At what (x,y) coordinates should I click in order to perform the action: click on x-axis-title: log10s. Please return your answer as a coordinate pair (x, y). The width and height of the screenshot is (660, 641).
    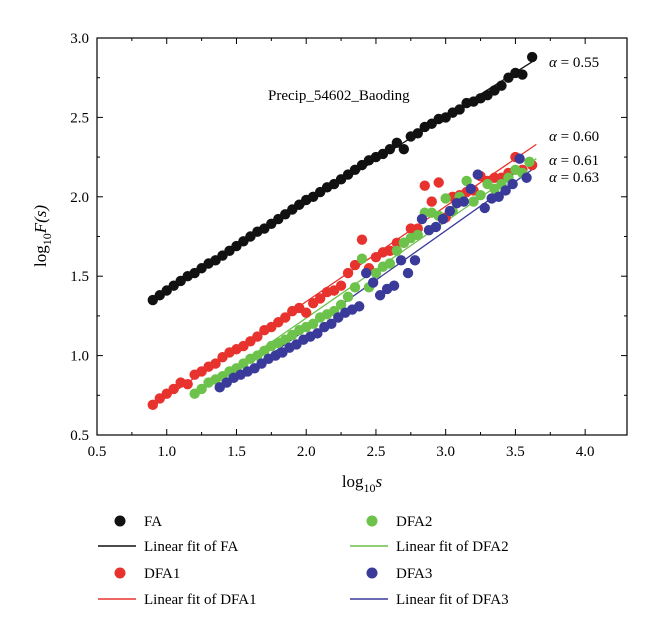
    Looking at the image, I should click on (362, 483).